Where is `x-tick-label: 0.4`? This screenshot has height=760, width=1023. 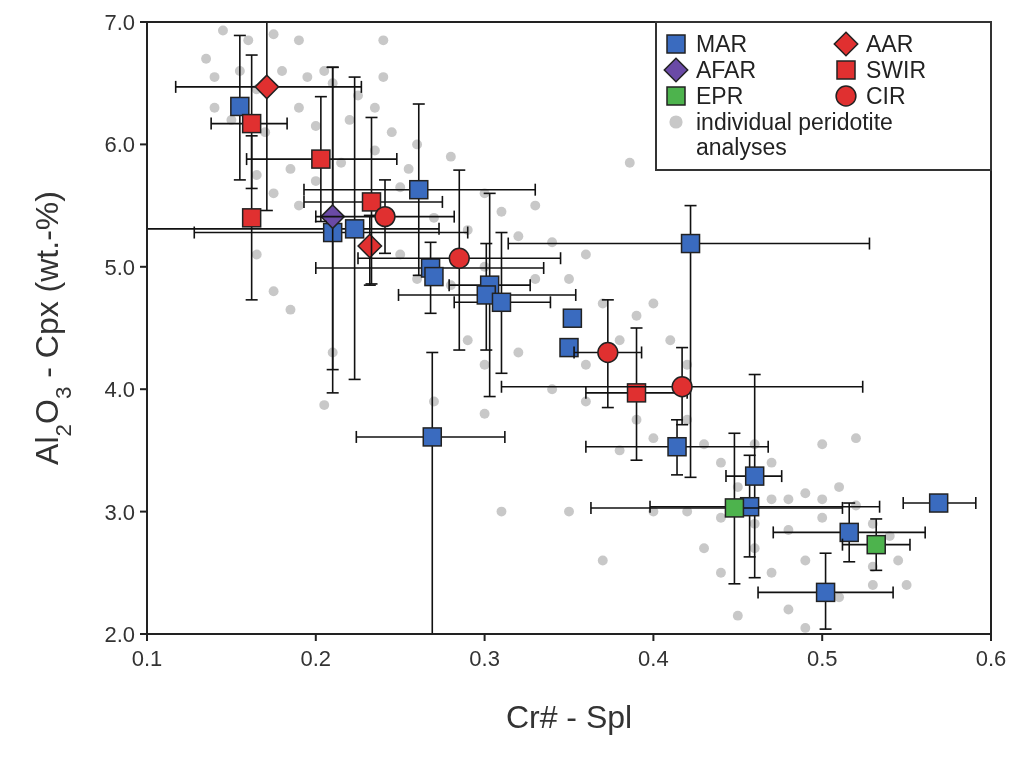
x-tick-label: 0.4 is located at coordinates (653, 658).